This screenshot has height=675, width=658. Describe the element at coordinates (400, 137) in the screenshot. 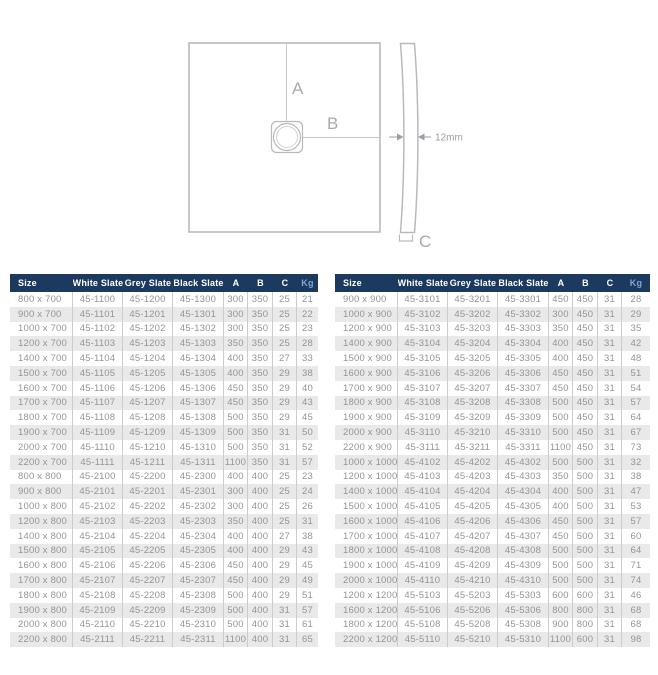

I see `arrow-right-icon` at that location.